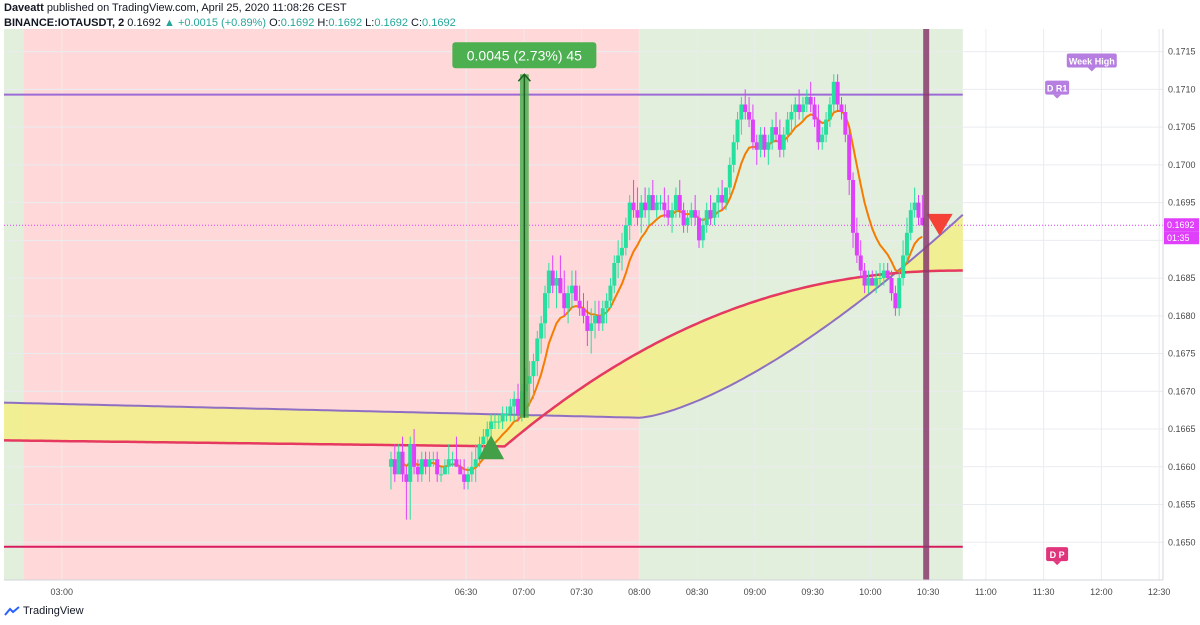 This screenshot has height=625, width=1200. I want to click on close-value: 0.1692, so click(439, 23).